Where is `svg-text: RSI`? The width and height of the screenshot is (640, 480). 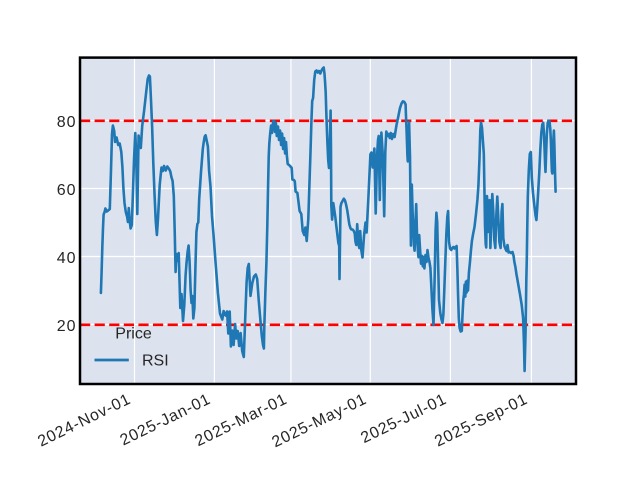
svg-text: RSI is located at coordinates (155, 360).